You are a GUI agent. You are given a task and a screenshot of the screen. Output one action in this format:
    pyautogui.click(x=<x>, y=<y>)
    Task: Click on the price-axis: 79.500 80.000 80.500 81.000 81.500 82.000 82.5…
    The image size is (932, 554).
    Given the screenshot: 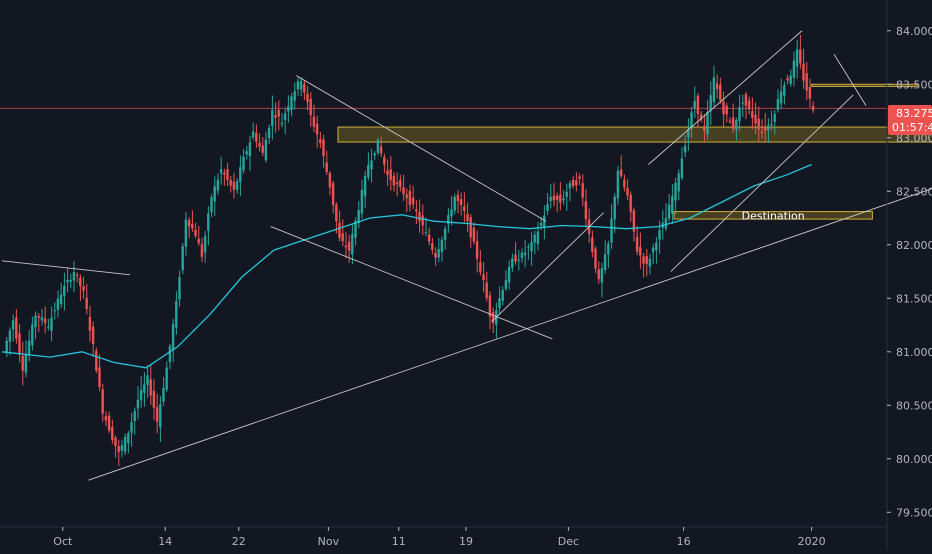 What is the action you would take?
    pyautogui.click(x=909, y=272)
    